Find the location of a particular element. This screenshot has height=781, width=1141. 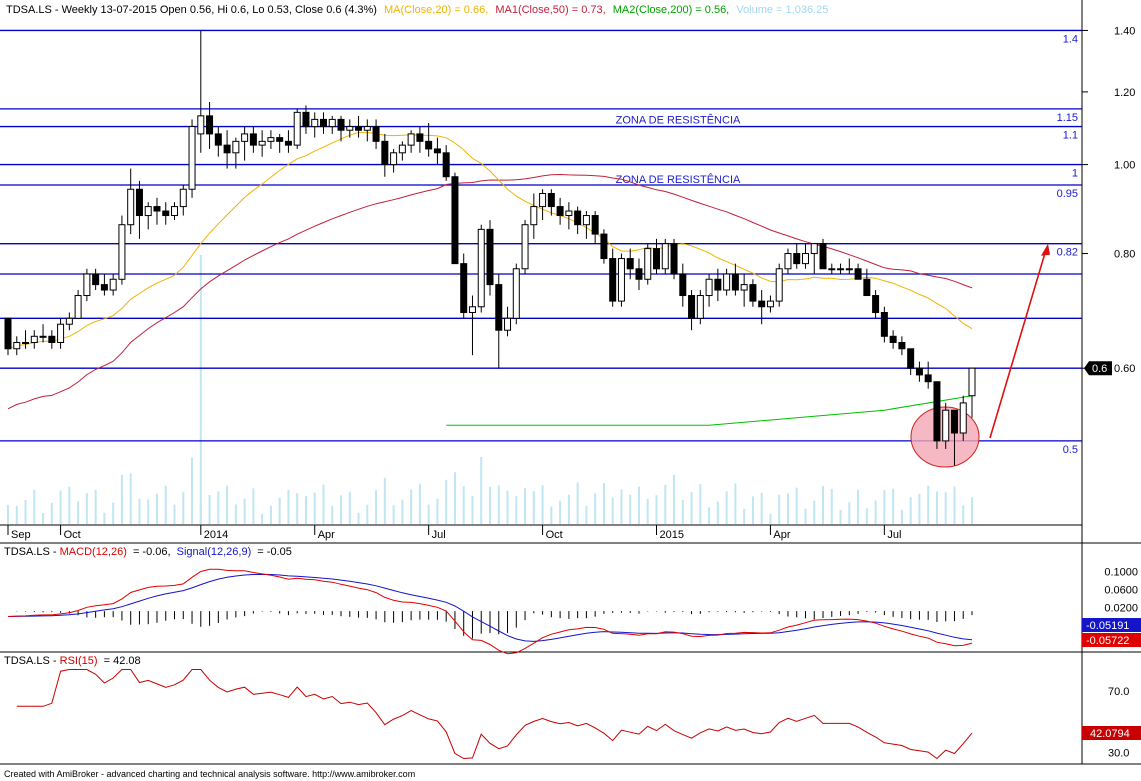

macd-tick-label: 0.1000 is located at coordinates (1121, 573).